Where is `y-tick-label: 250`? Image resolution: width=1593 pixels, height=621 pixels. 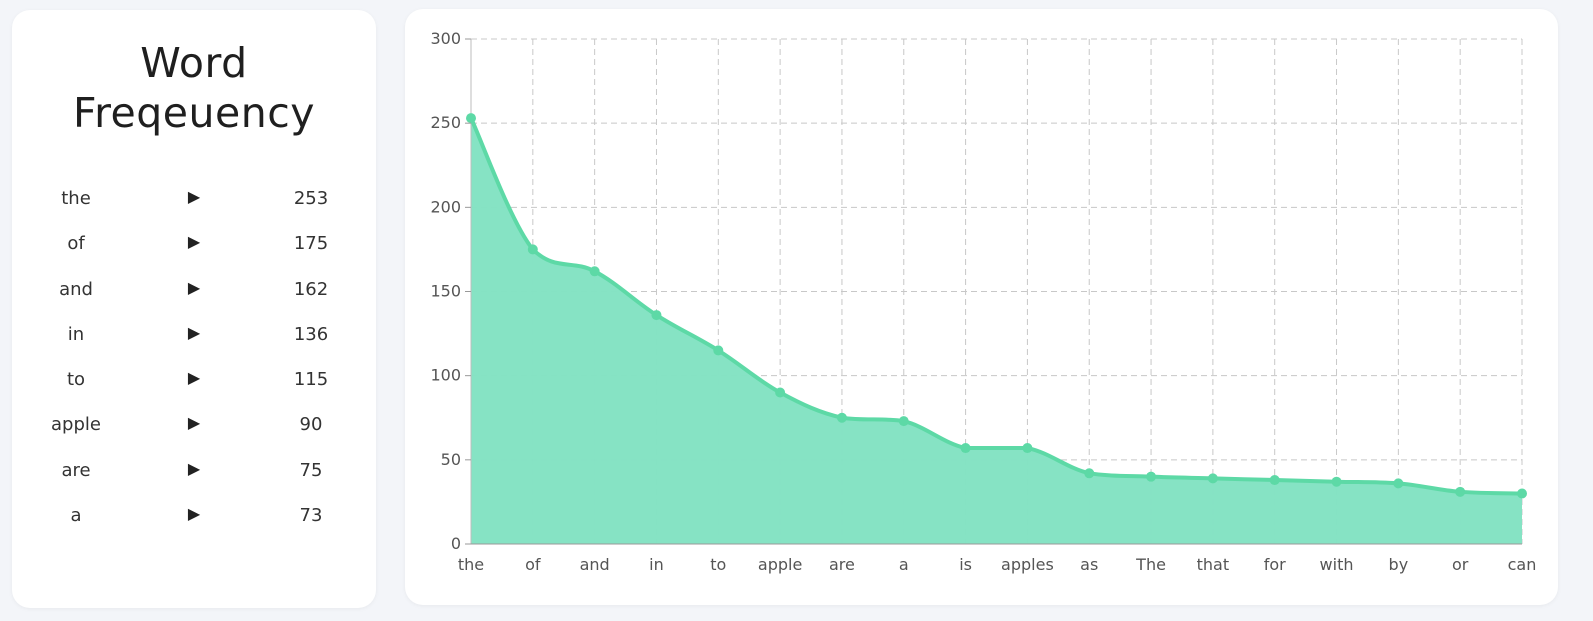 y-tick-label: 250 is located at coordinates (445, 122).